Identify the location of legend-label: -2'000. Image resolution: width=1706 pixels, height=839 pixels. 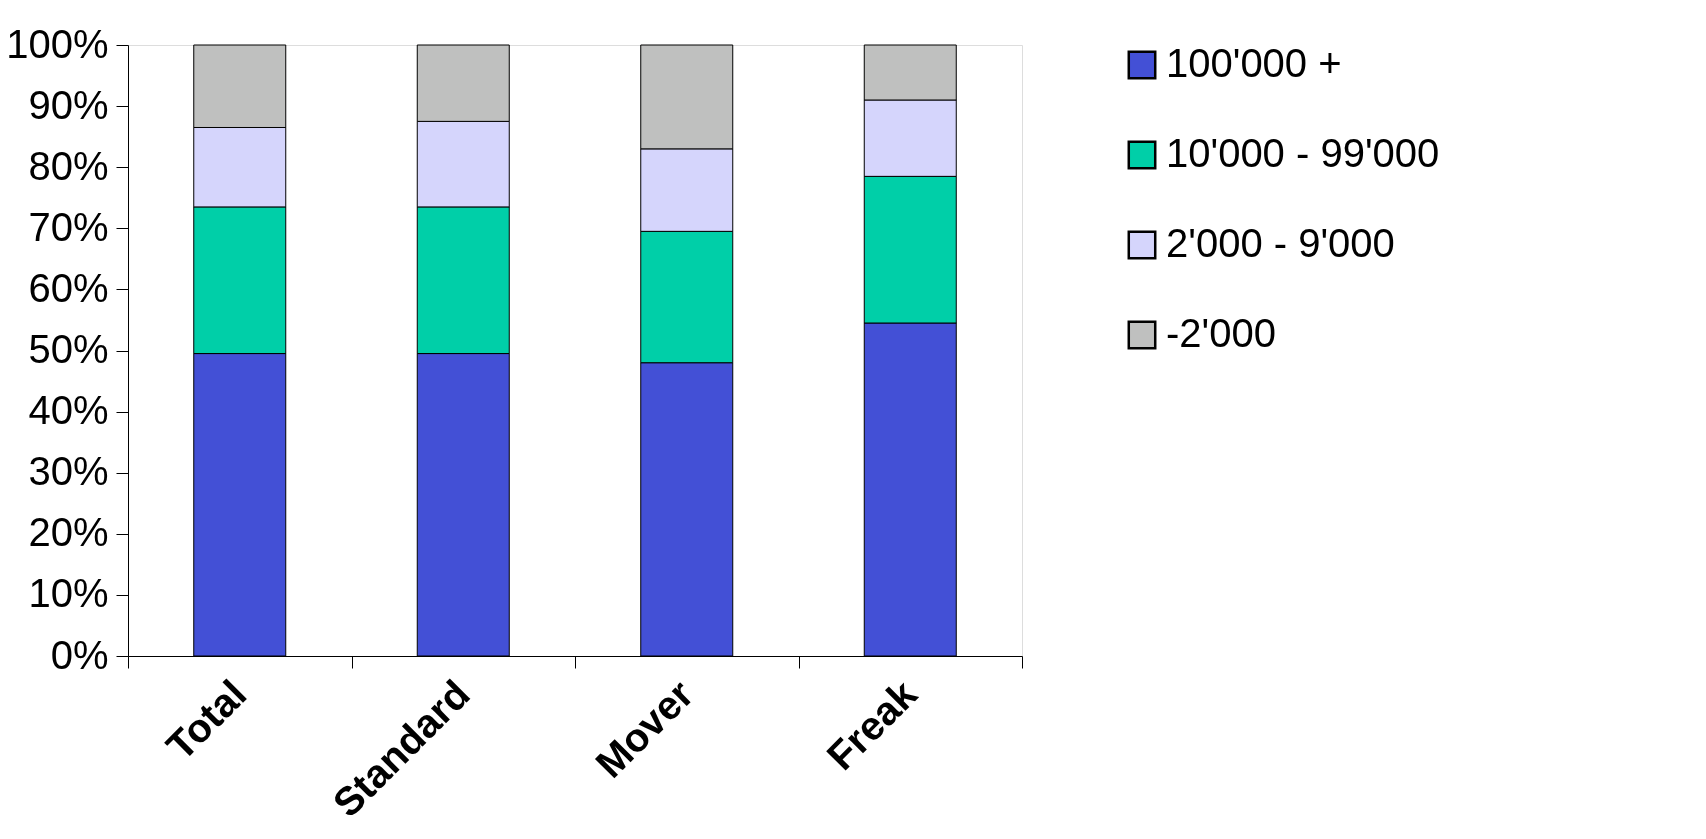
(1221, 333).